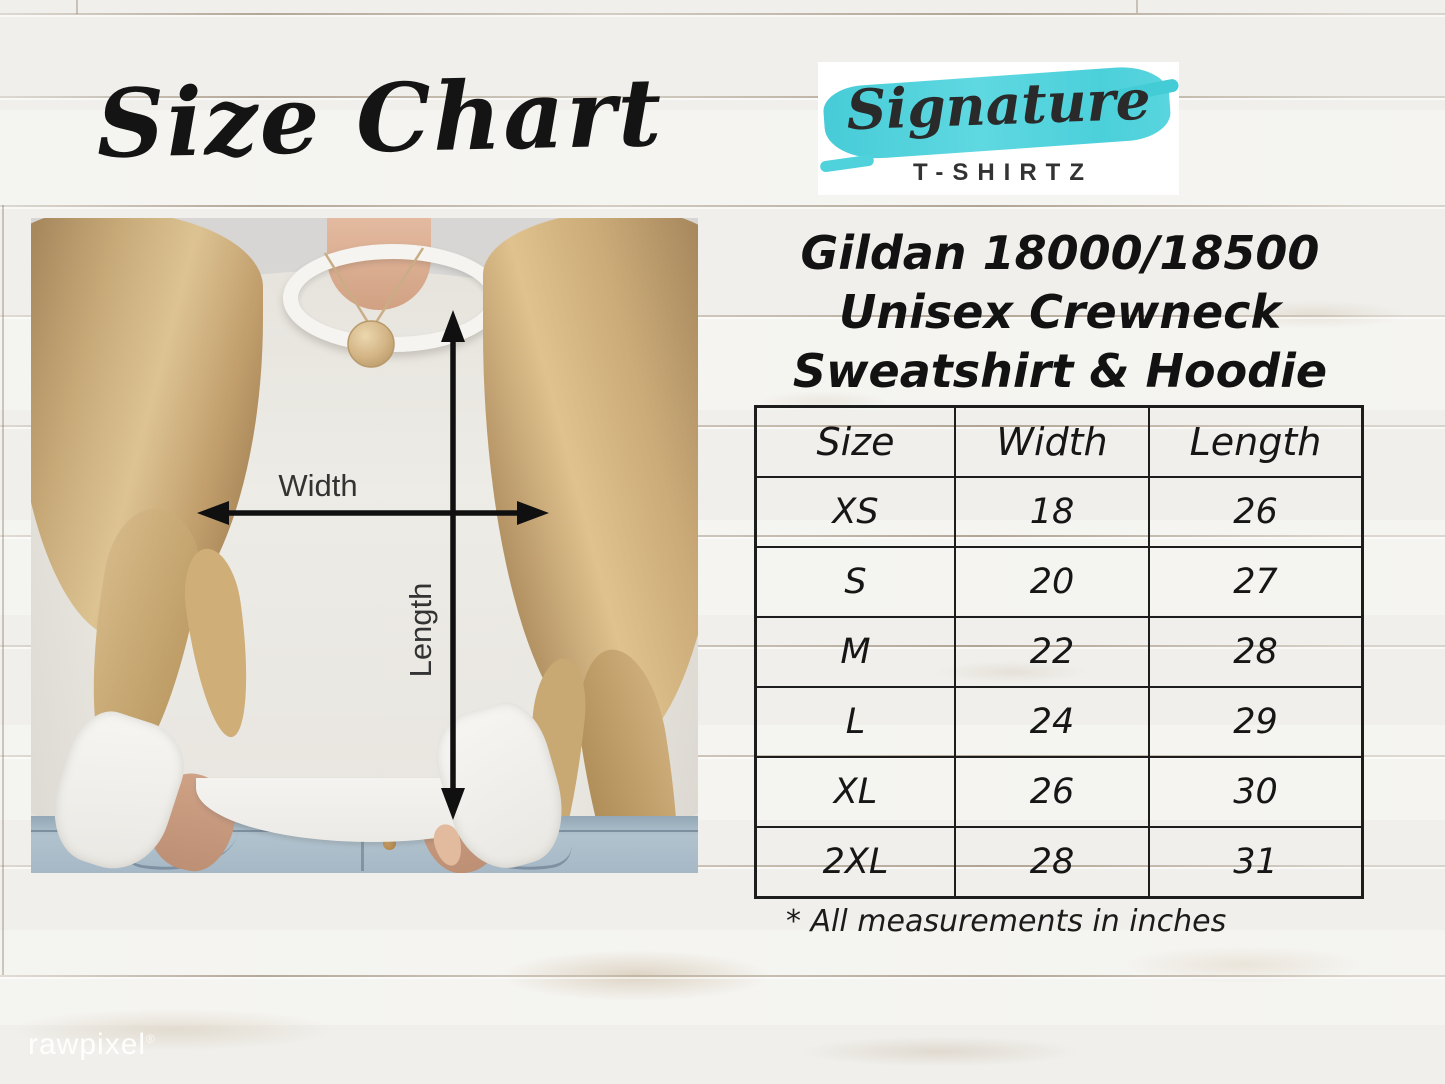  I want to click on column-header: Length, so click(1255, 442).